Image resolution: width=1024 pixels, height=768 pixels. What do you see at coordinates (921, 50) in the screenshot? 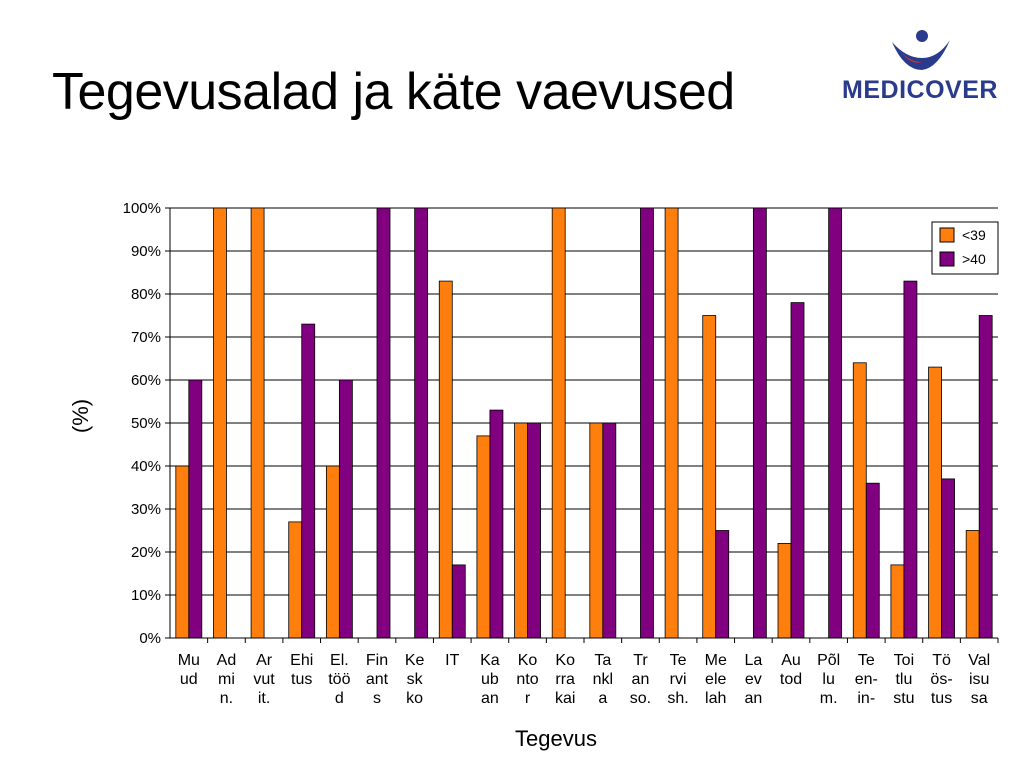
I see `medicover-logo-icon` at bounding box center [921, 50].